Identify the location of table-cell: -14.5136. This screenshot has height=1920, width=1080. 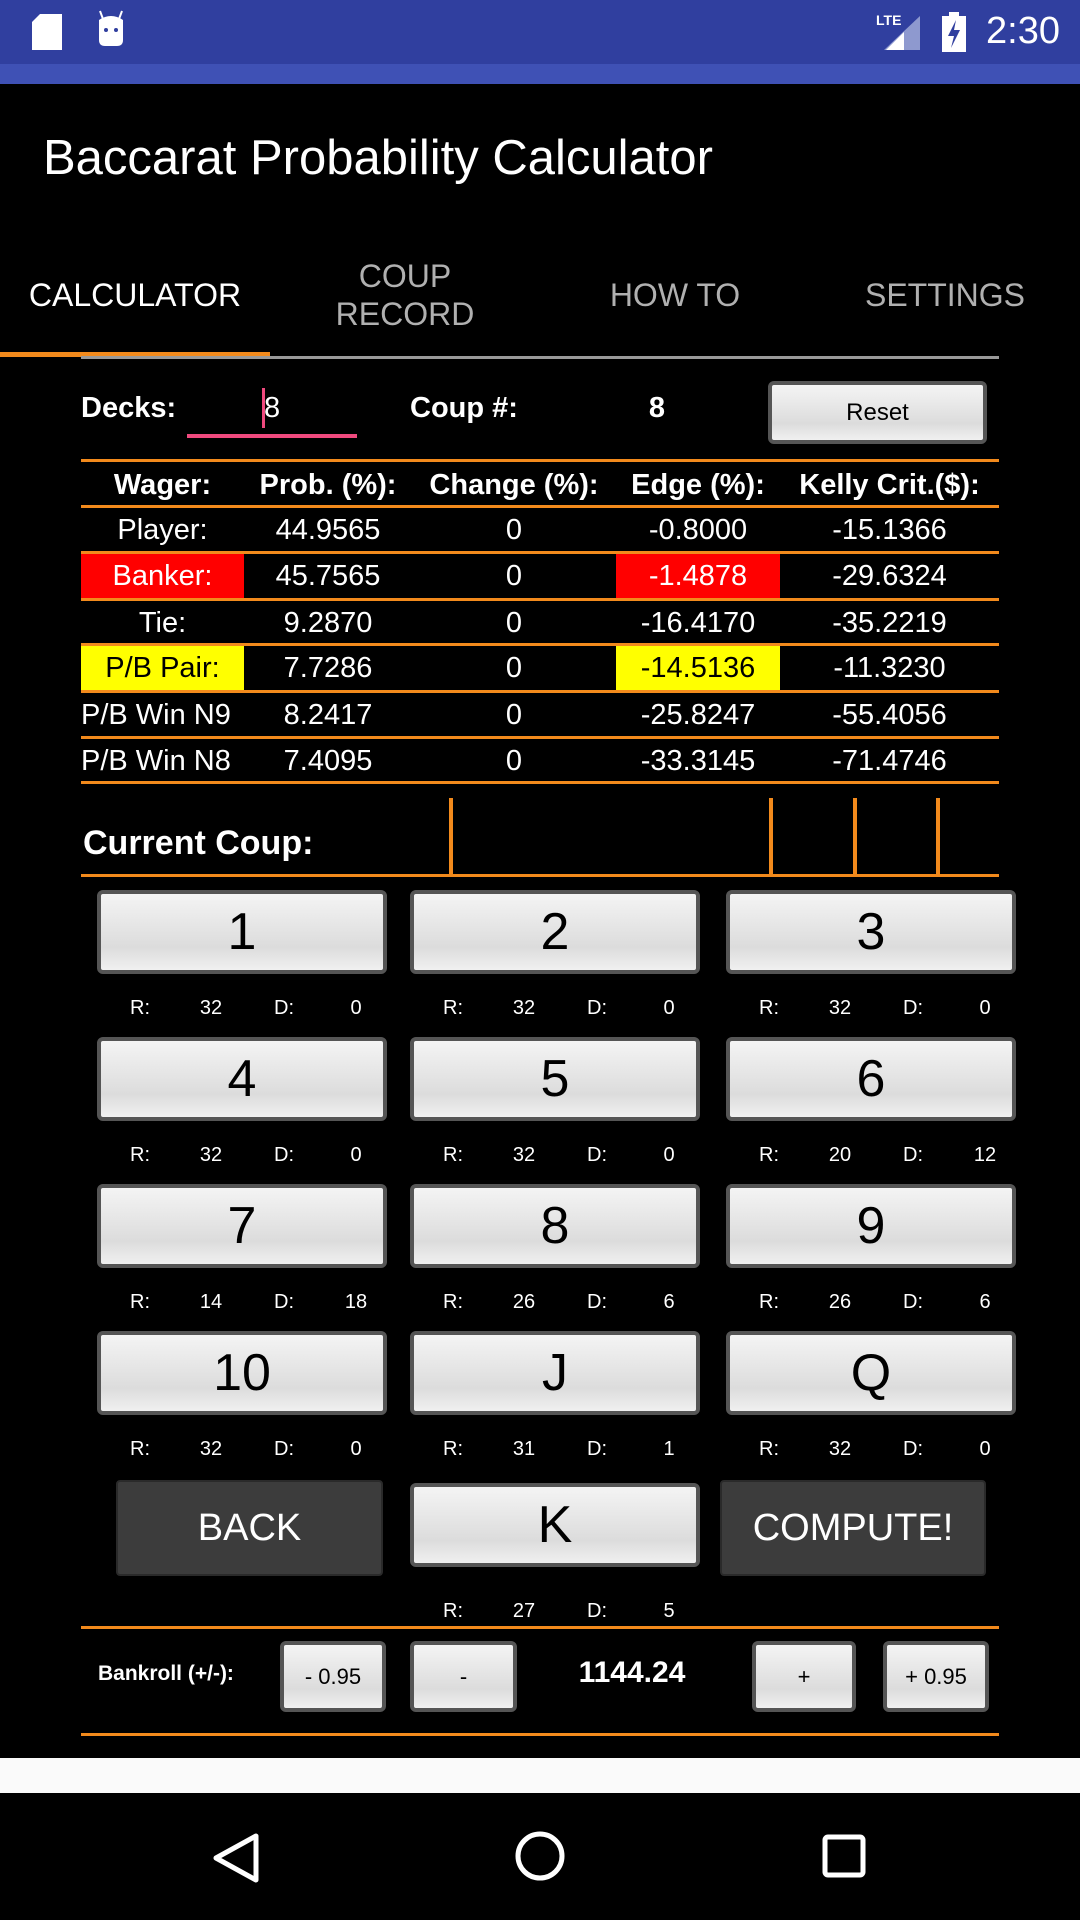
(698, 668).